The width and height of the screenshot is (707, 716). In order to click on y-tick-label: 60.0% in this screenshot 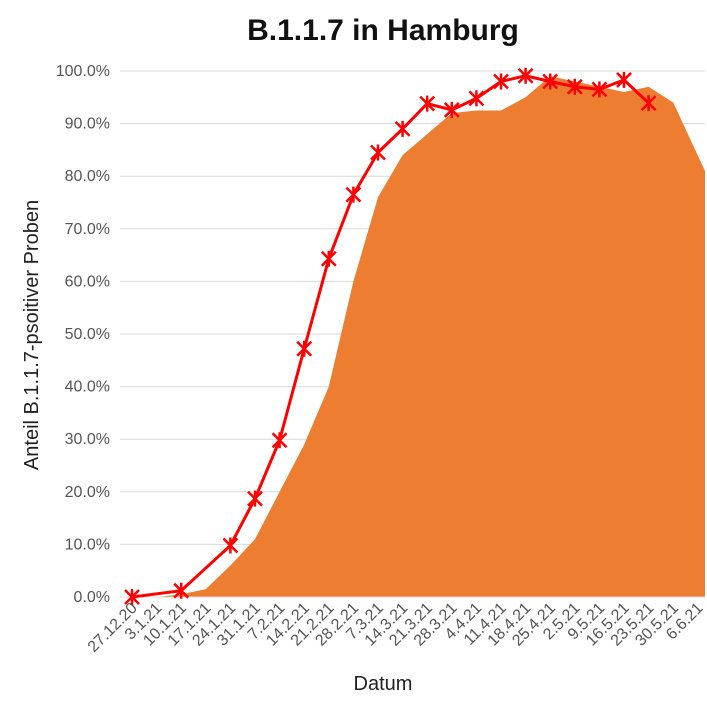, I will do `click(87, 281)`.